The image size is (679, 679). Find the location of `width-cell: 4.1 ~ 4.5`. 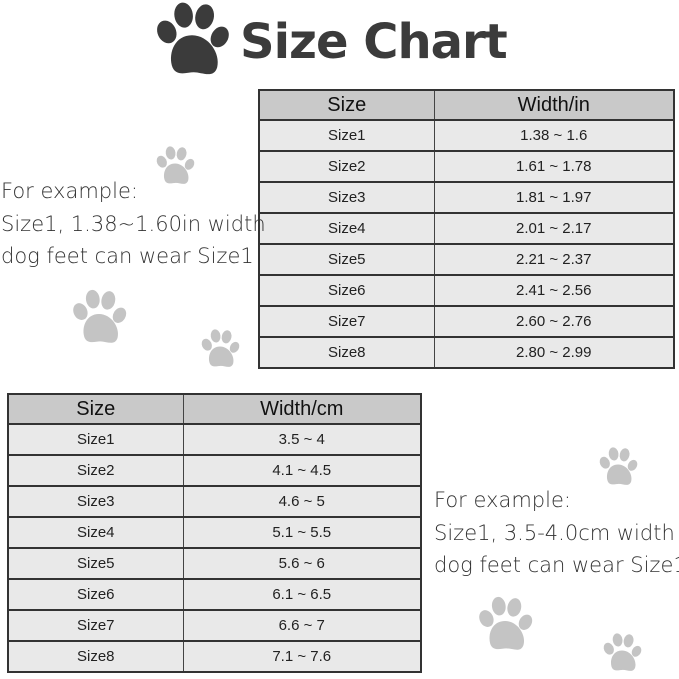

width-cell: 4.1 ~ 4.5 is located at coordinates (302, 470).